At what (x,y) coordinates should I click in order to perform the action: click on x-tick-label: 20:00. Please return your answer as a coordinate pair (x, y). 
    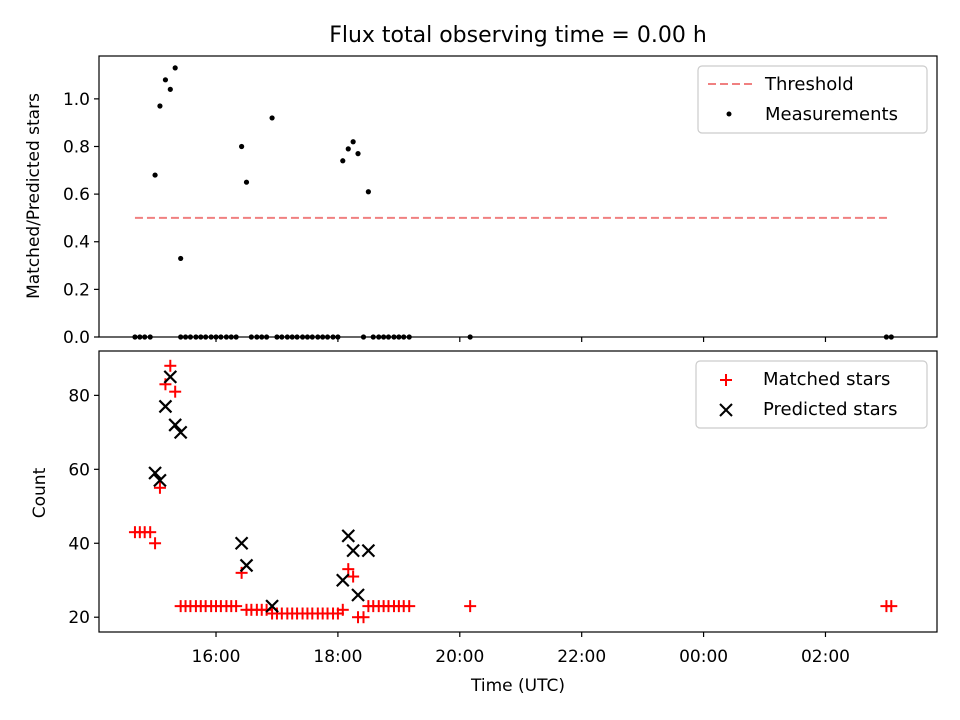
    Looking at the image, I should click on (459, 657).